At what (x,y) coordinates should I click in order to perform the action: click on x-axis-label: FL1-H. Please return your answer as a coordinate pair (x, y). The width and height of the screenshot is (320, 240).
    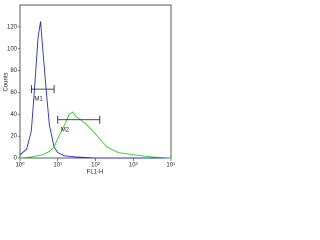
    Looking at the image, I should click on (95, 173).